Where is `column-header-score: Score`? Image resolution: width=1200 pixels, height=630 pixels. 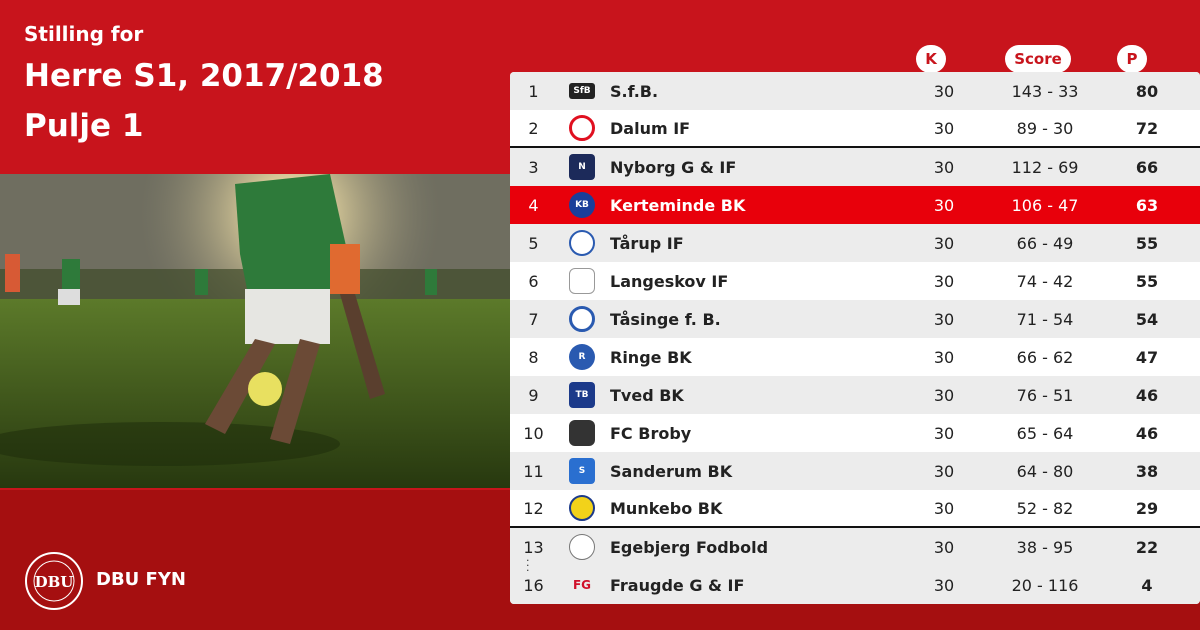 column-header-score: Score is located at coordinates (1038, 59).